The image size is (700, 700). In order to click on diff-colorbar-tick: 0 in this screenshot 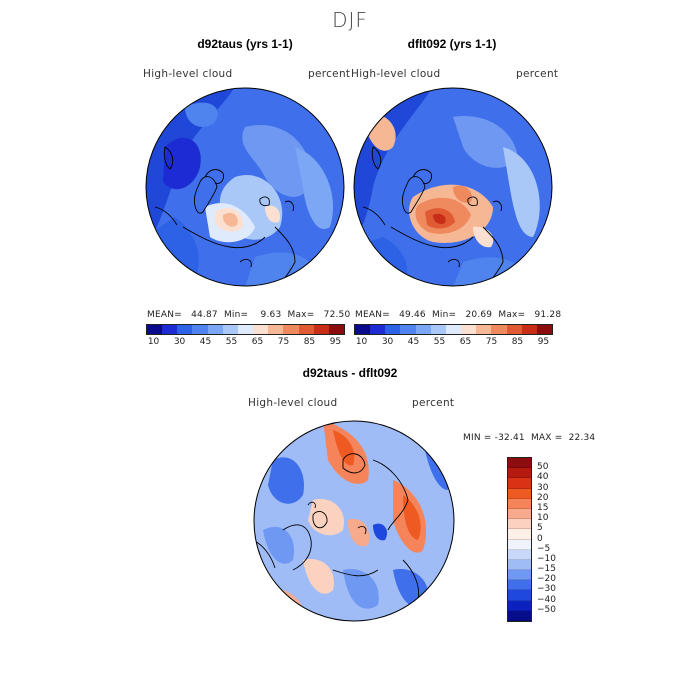, I will do `click(540, 538)`.